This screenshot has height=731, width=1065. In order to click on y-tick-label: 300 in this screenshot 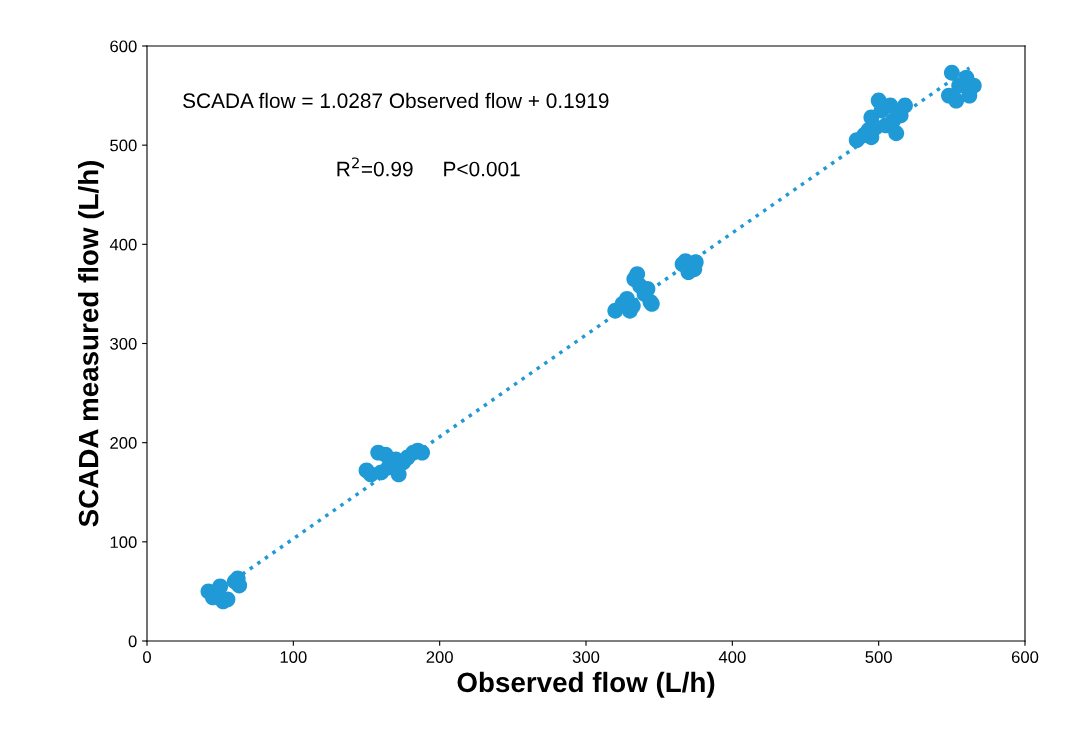, I will do `click(123, 343)`.